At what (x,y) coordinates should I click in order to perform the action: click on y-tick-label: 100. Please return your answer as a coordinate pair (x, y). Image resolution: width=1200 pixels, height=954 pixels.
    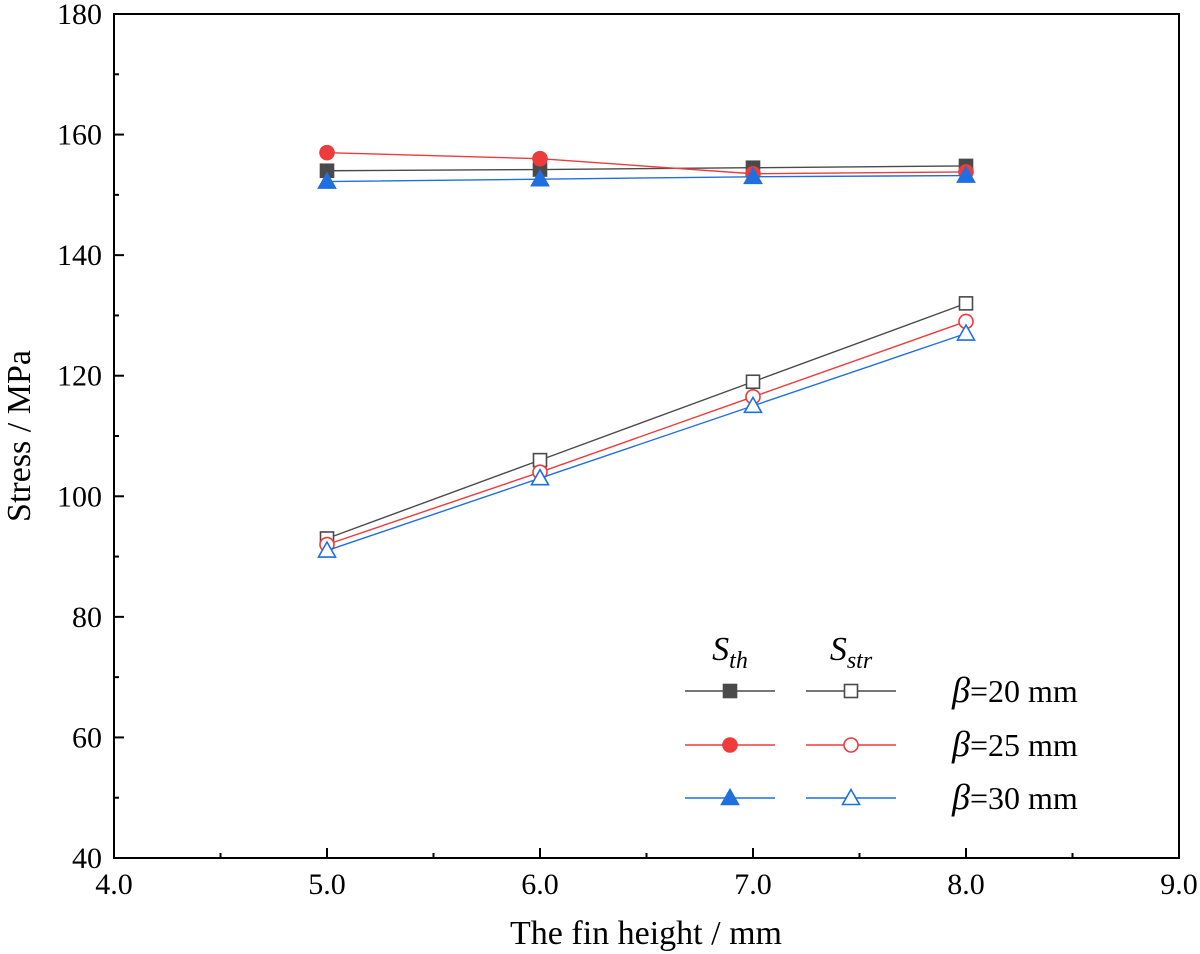
    Looking at the image, I should click on (79, 496).